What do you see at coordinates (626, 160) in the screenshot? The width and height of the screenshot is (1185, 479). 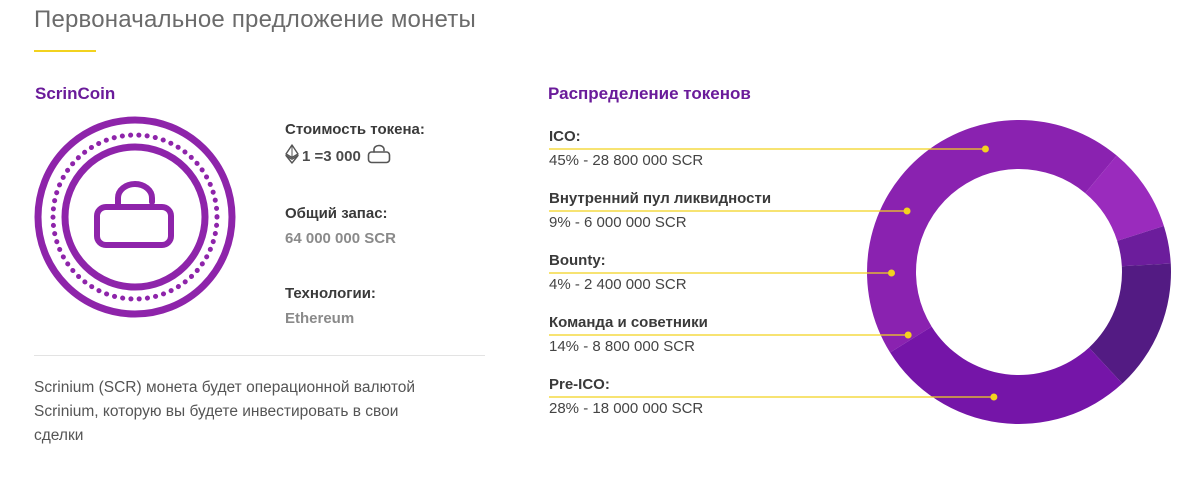 I see `legend-value: 45% - 28 800 000 SCR` at bounding box center [626, 160].